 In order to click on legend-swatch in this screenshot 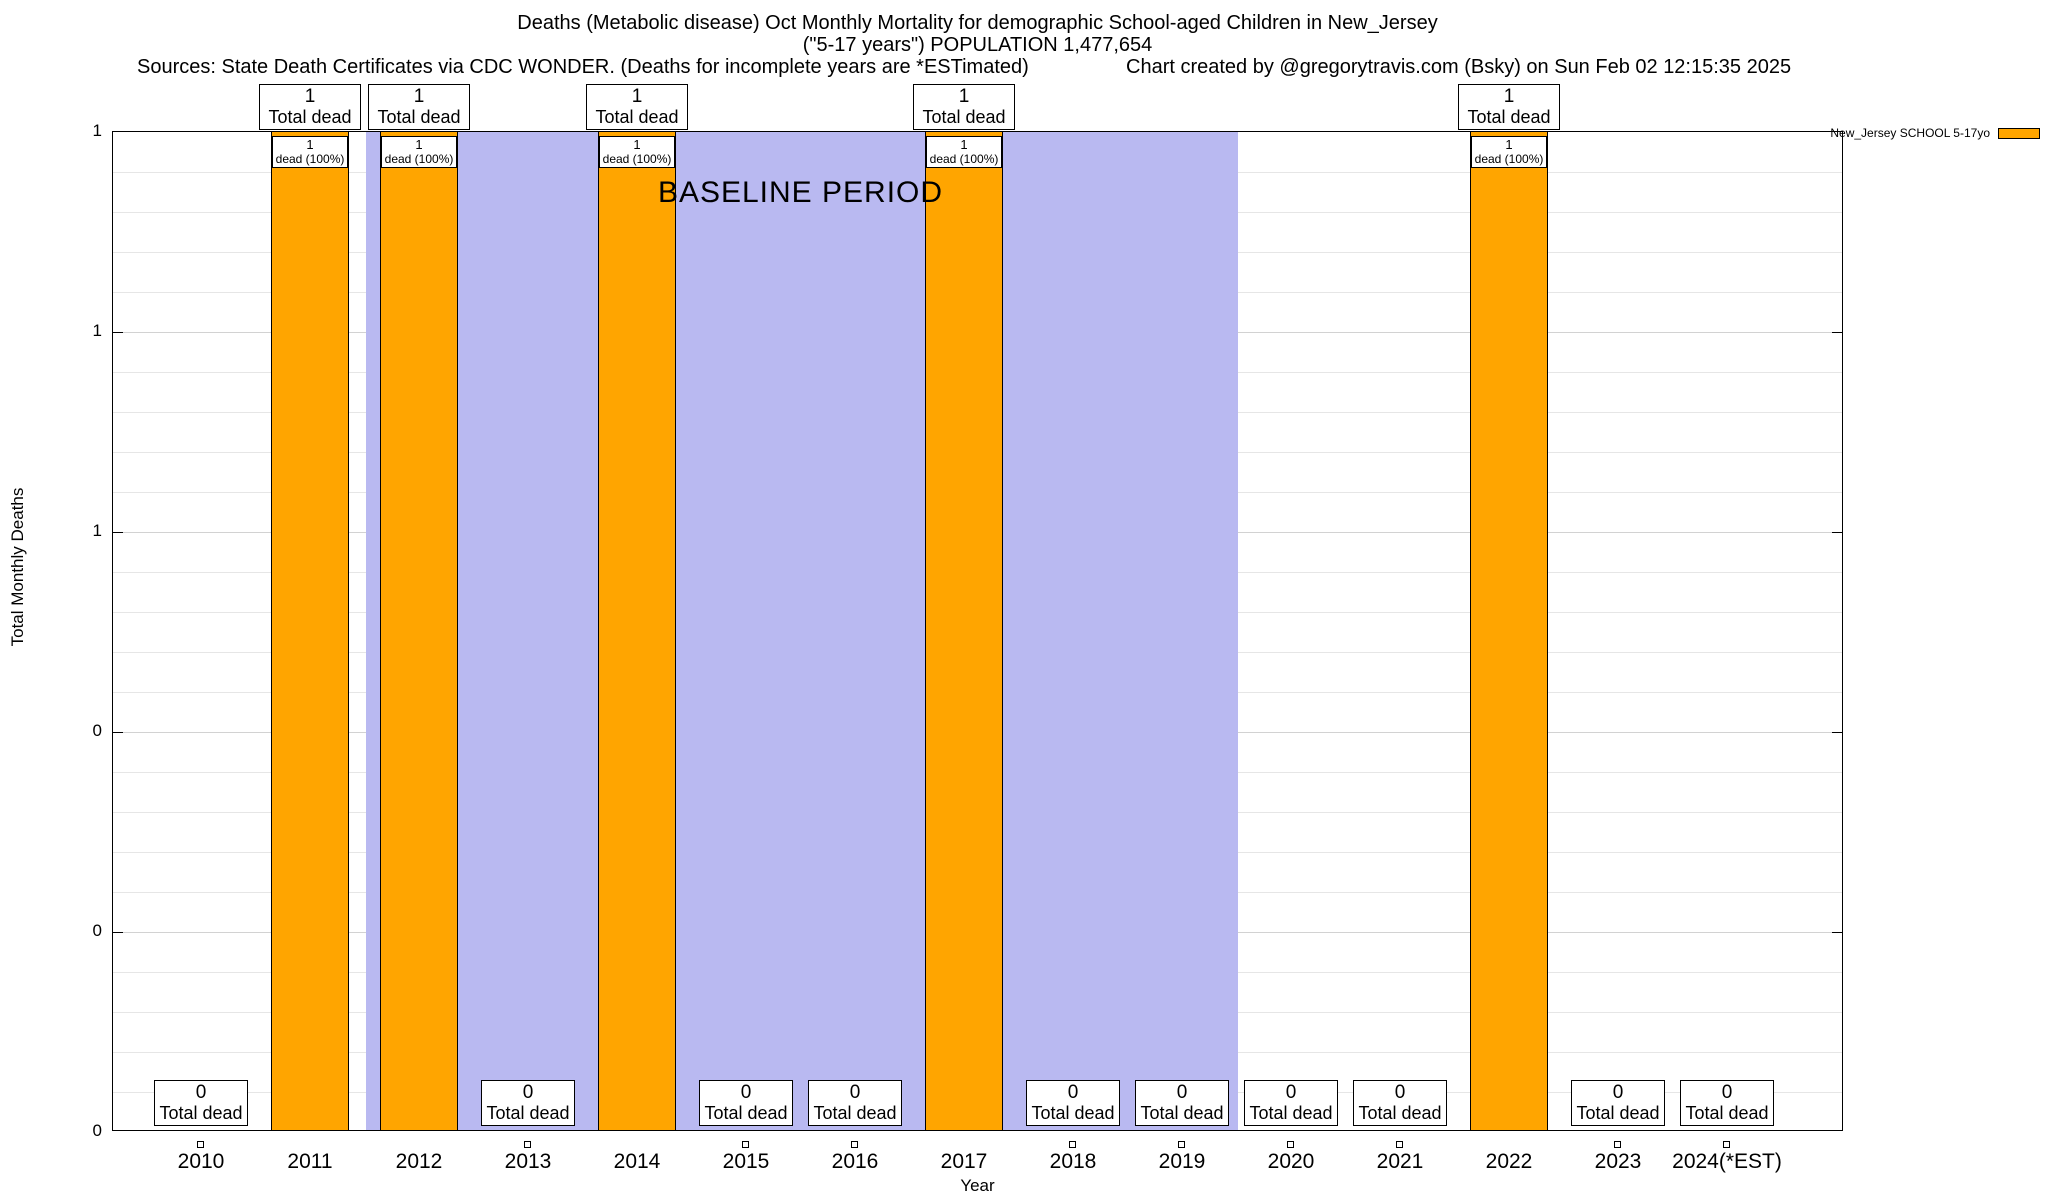, I will do `click(2019, 133)`.